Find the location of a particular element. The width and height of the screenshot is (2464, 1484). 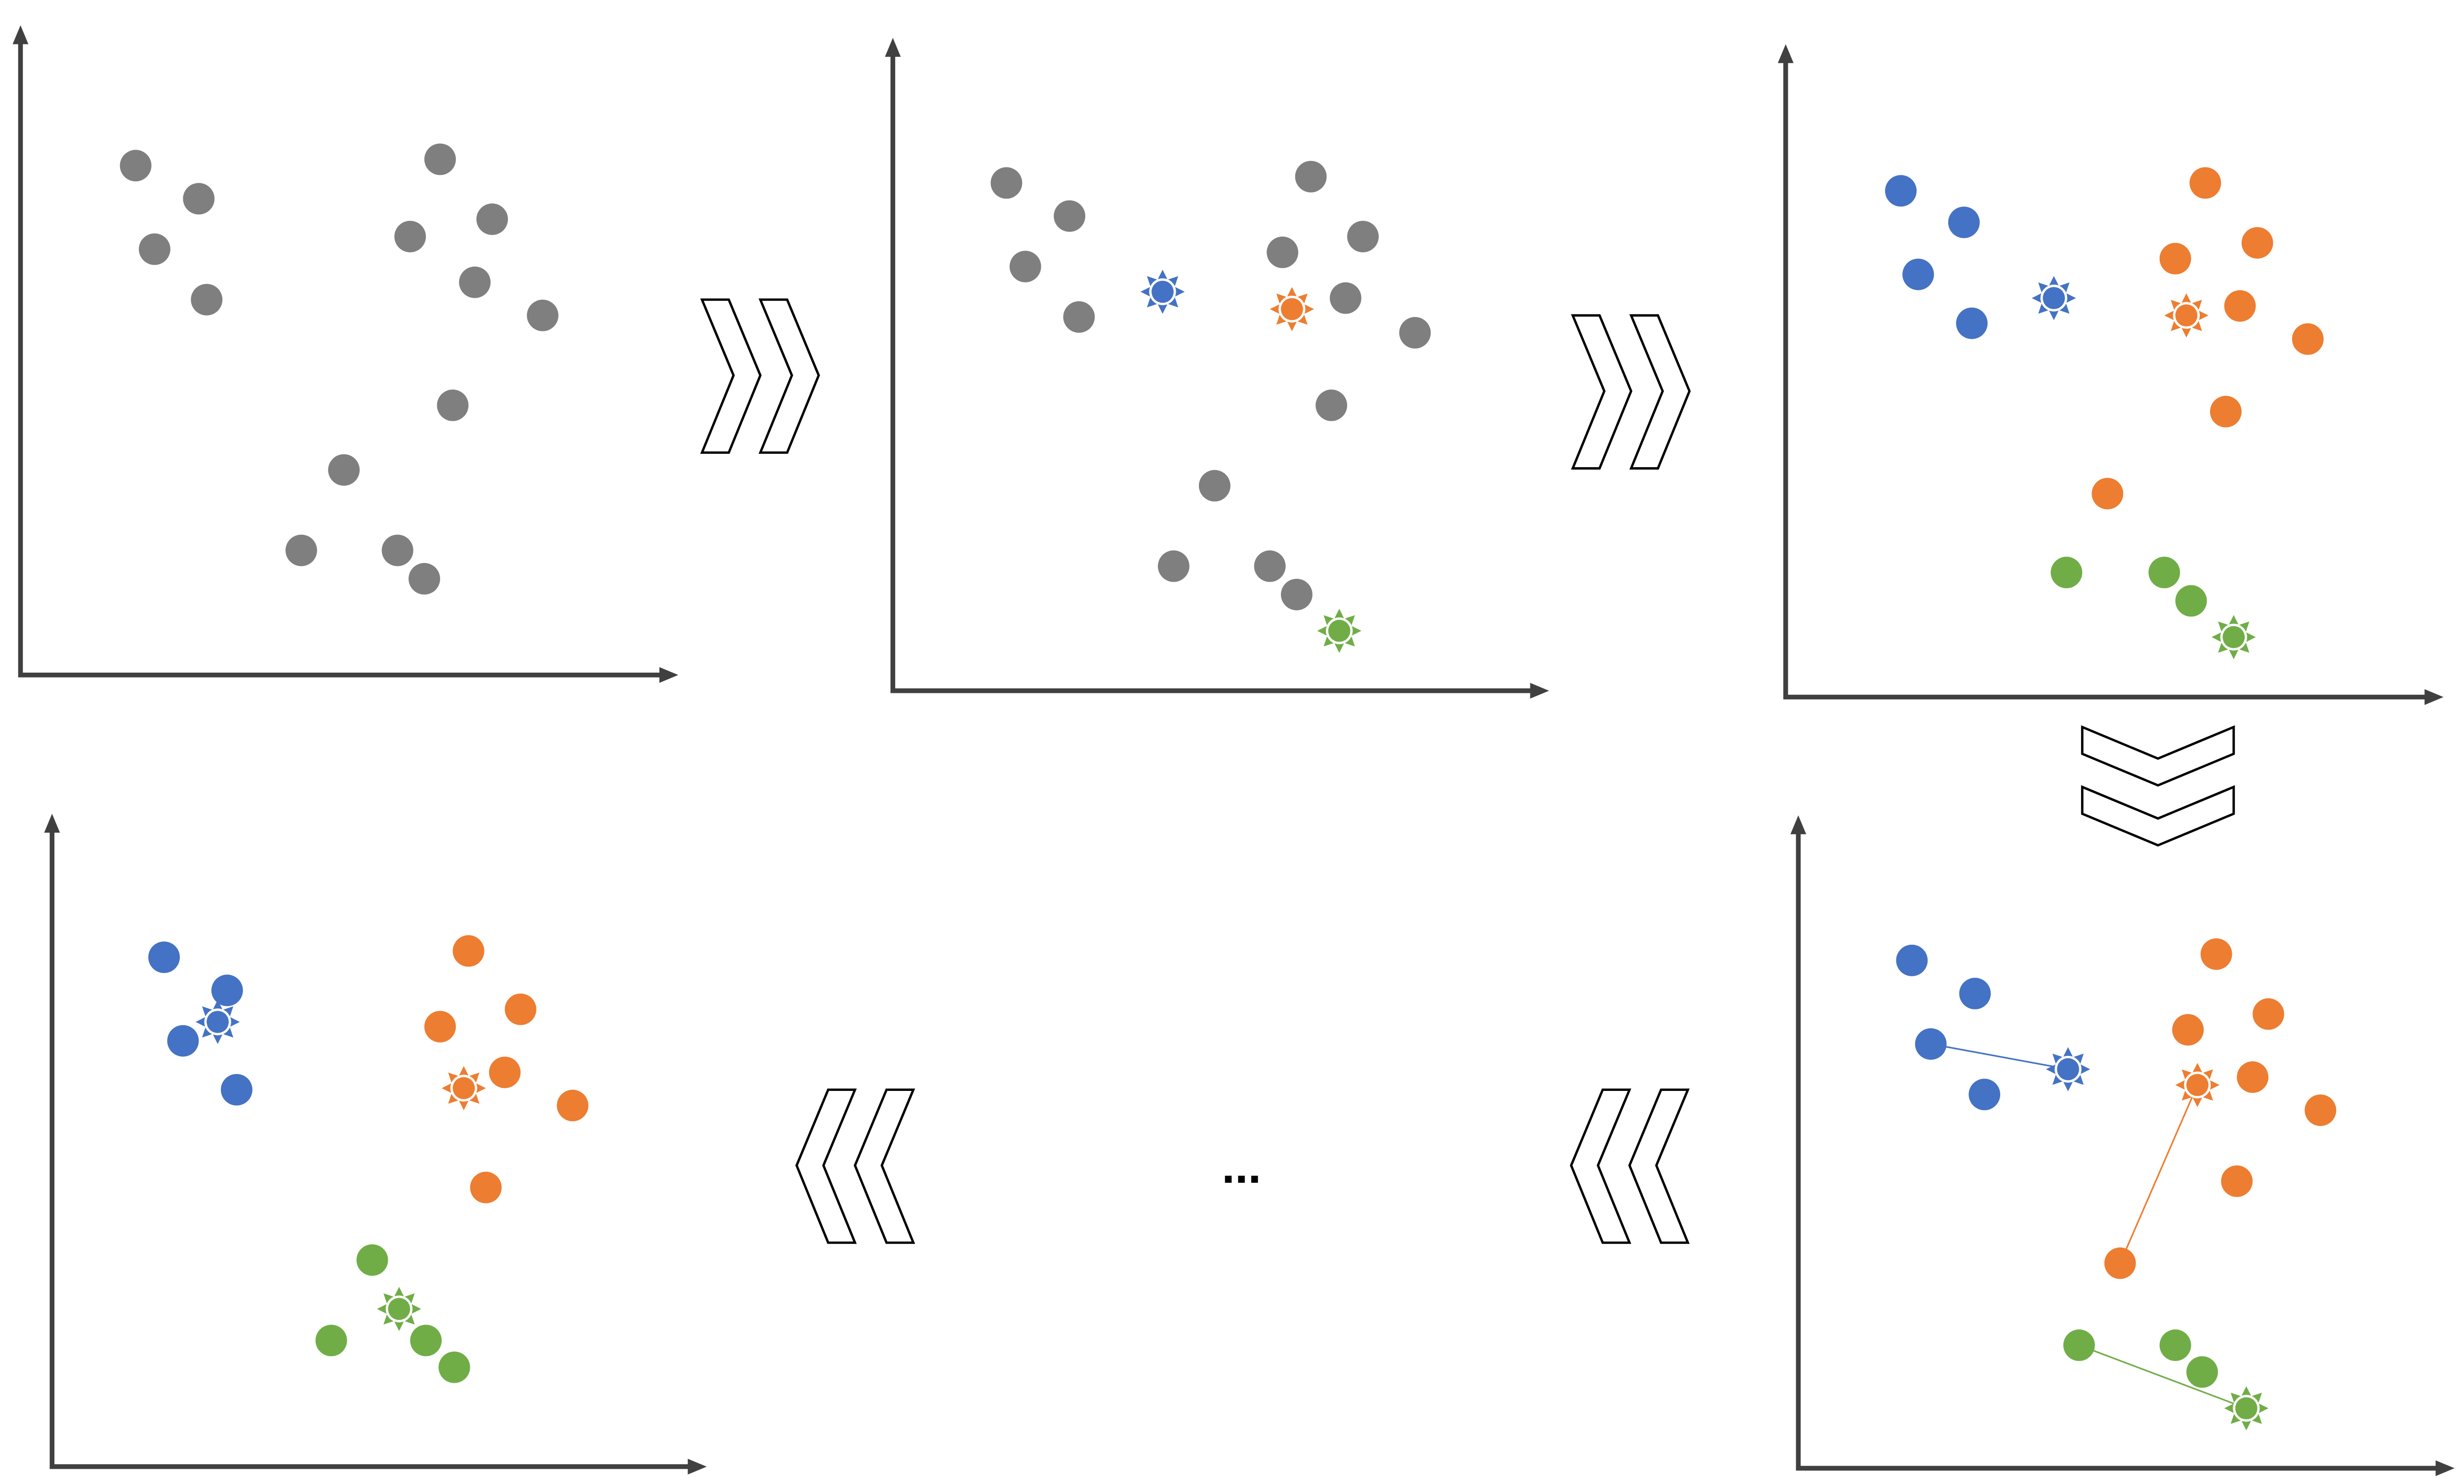

panel-assign is located at coordinates (2110, 375).